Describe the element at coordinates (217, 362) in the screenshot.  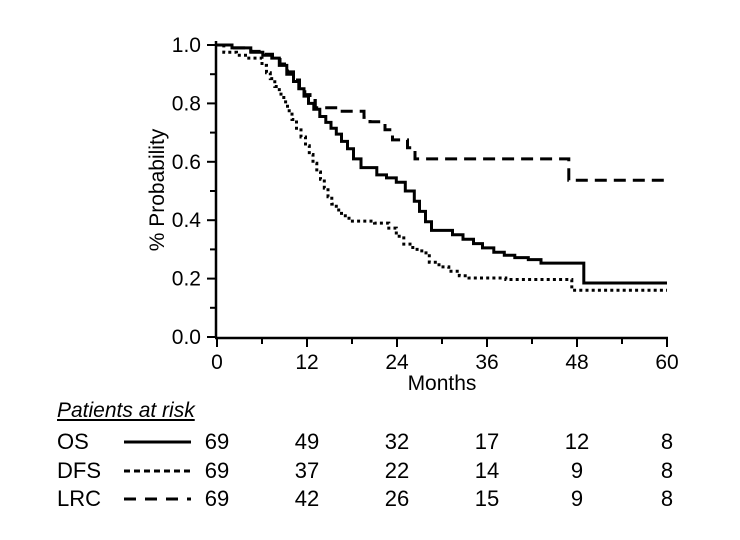
I see `x-tick-label: 0` at that location.